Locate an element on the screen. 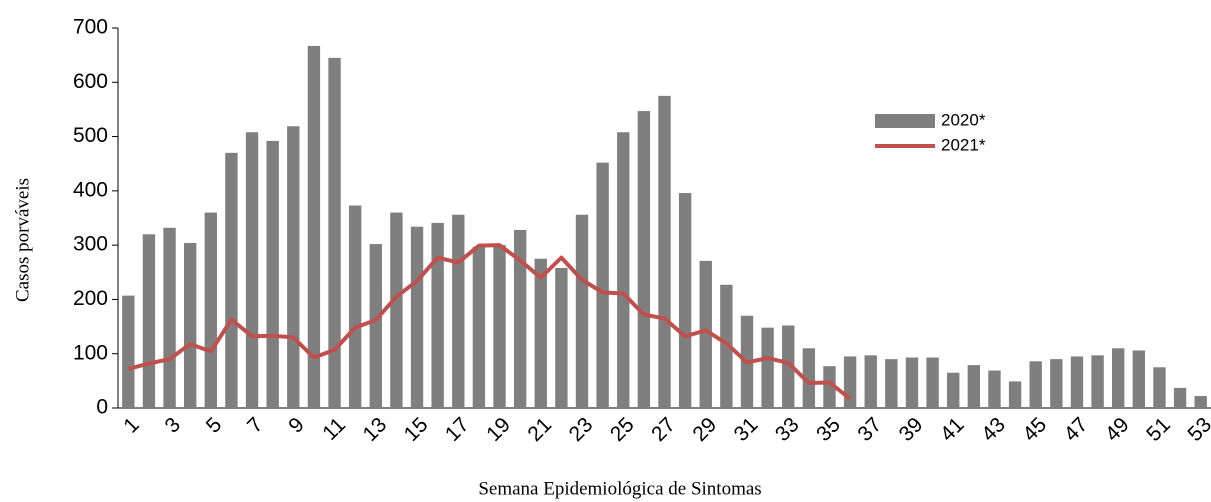 Image resolution: width=1211 pixels, height=502 pixels. x-tick-label: 33 is located at coordinates (787, 429).